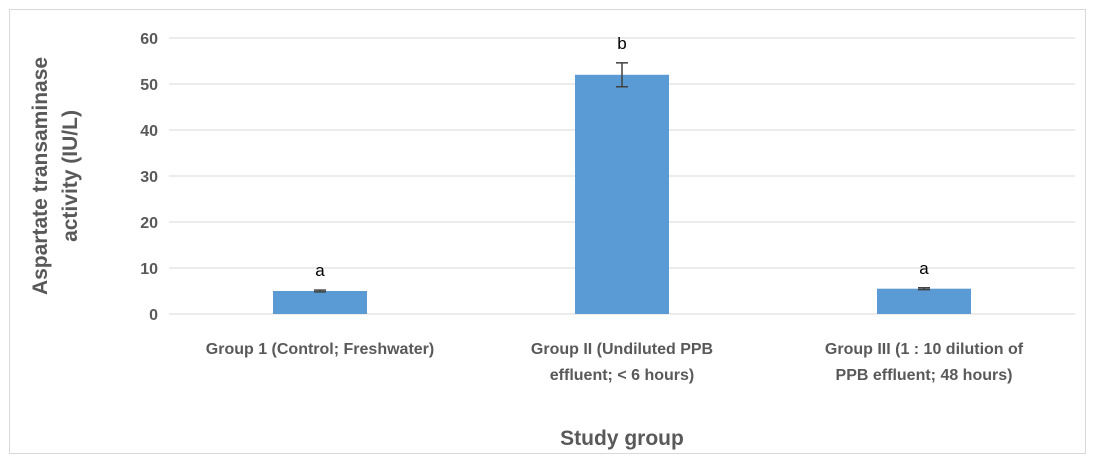  I want to click on significance-label: b, so click(621, 43).